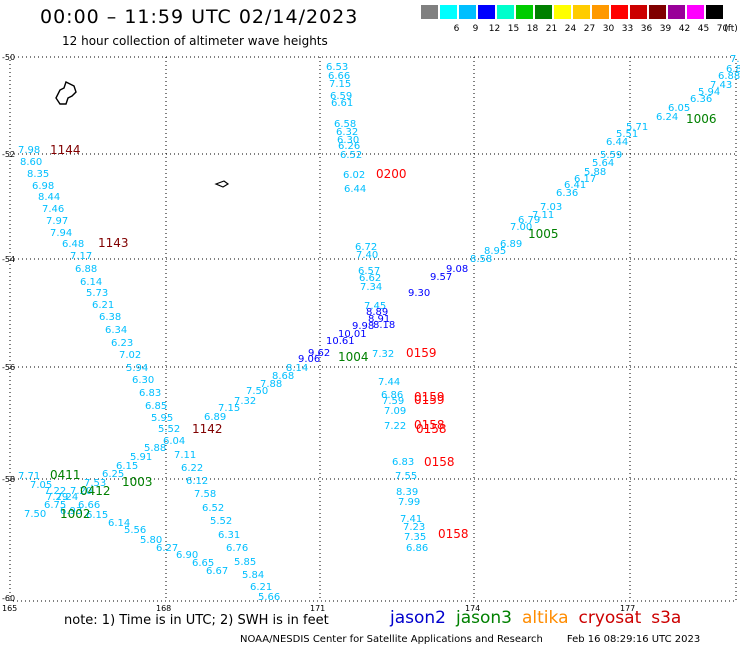 The height and width of the screenshot is (650, 740). I want to click on longitude-label: 174, so click(472, 608).